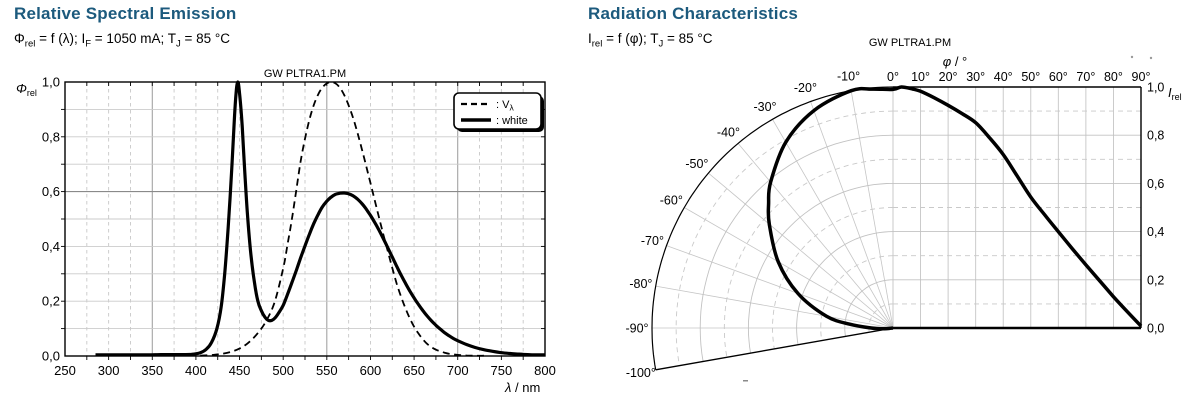 The image size is (1199, 402). I want to click on svg-text: -80°, so click(640, 284).